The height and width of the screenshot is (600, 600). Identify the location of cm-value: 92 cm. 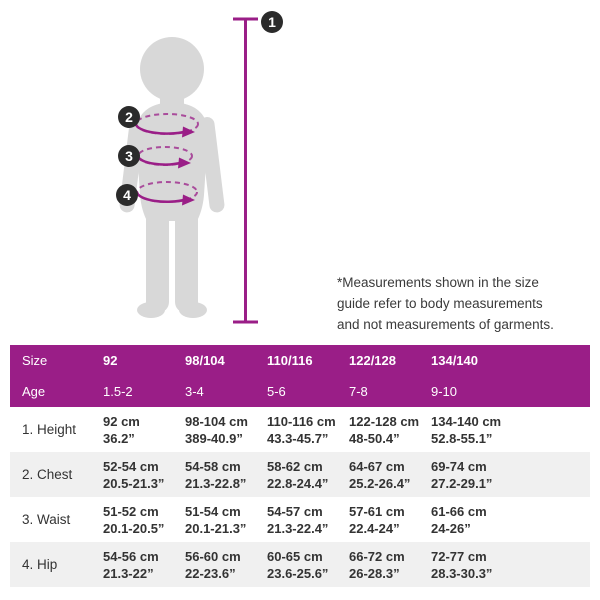
(121, 421).